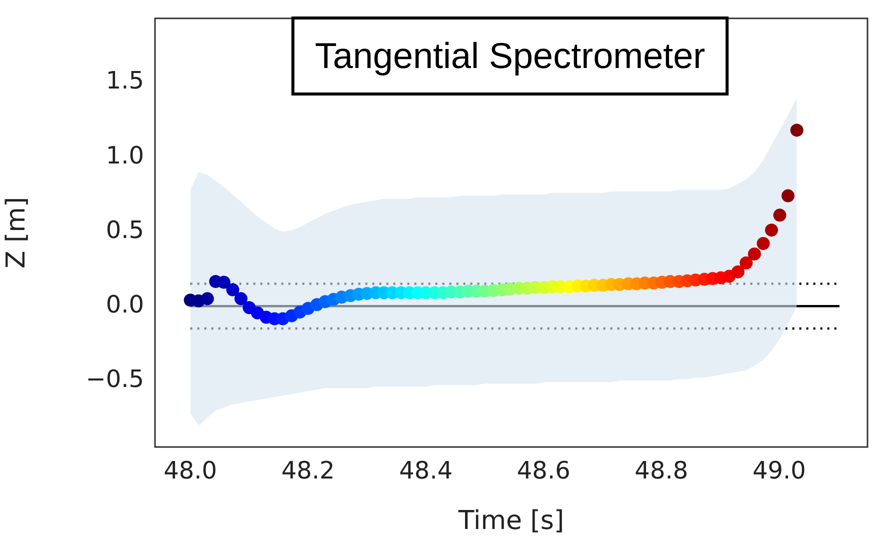 This screenshot has width=874, height=540. I want to click on x-tick-label: 48.6, so click(543, 470).